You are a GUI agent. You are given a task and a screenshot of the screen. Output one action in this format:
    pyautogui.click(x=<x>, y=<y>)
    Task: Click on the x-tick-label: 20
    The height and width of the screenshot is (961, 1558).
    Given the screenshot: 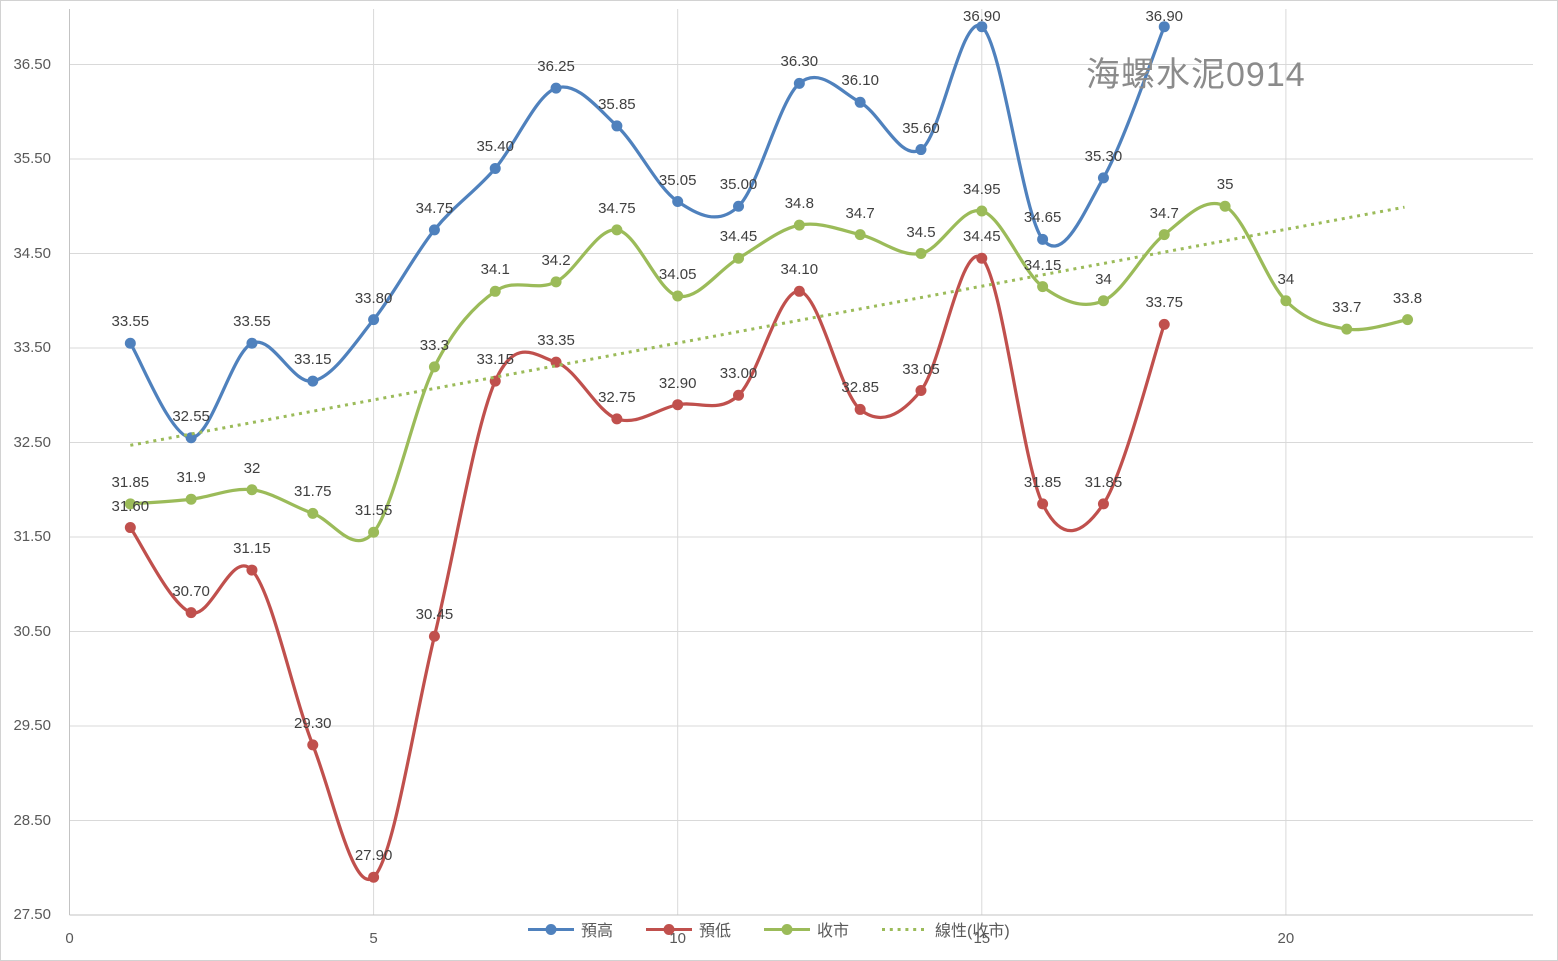 What is the action you would take?
    pyautogui.click(x=1286, y=938)
    